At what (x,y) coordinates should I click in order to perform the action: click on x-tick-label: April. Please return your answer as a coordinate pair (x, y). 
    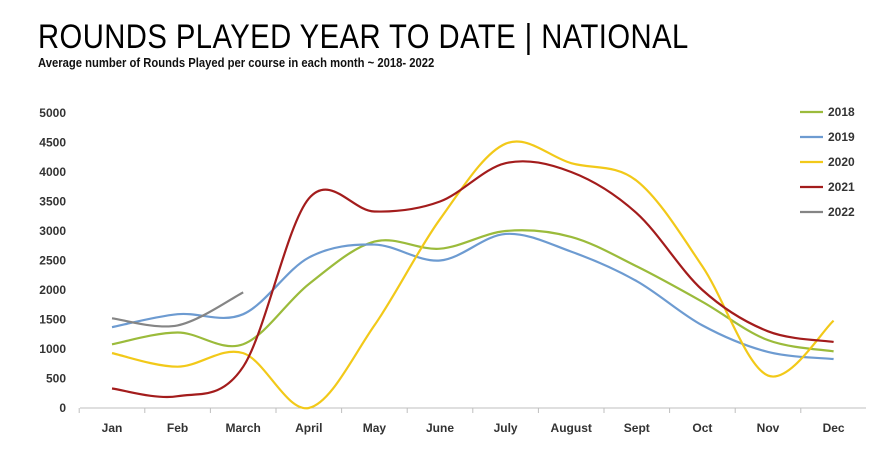
    Looking at the image, I should click on (308, 428).